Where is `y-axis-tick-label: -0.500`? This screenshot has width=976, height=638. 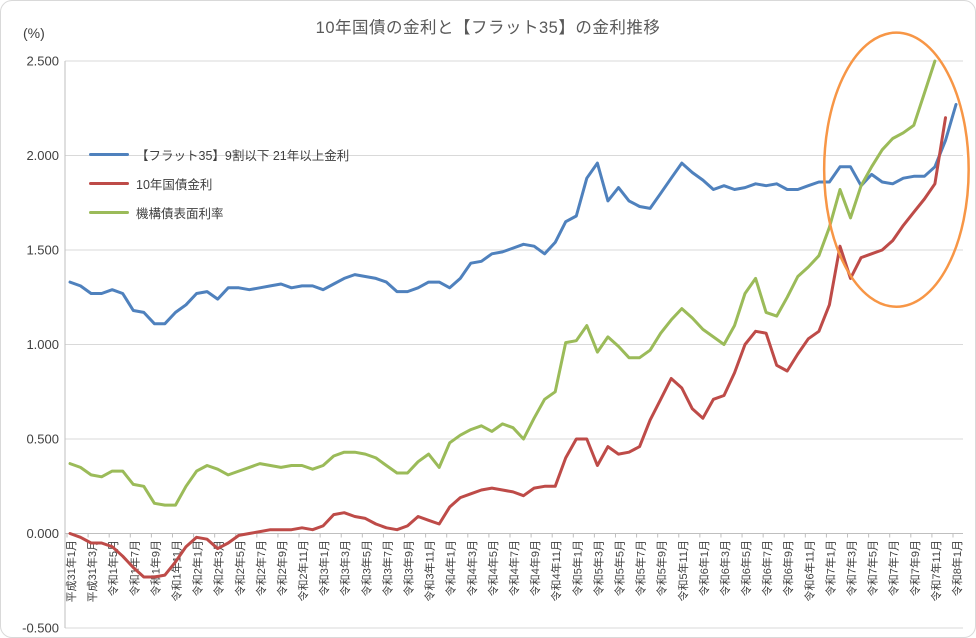 y-axis-tick-label: -0.500 is located at coordinates (40, 628).